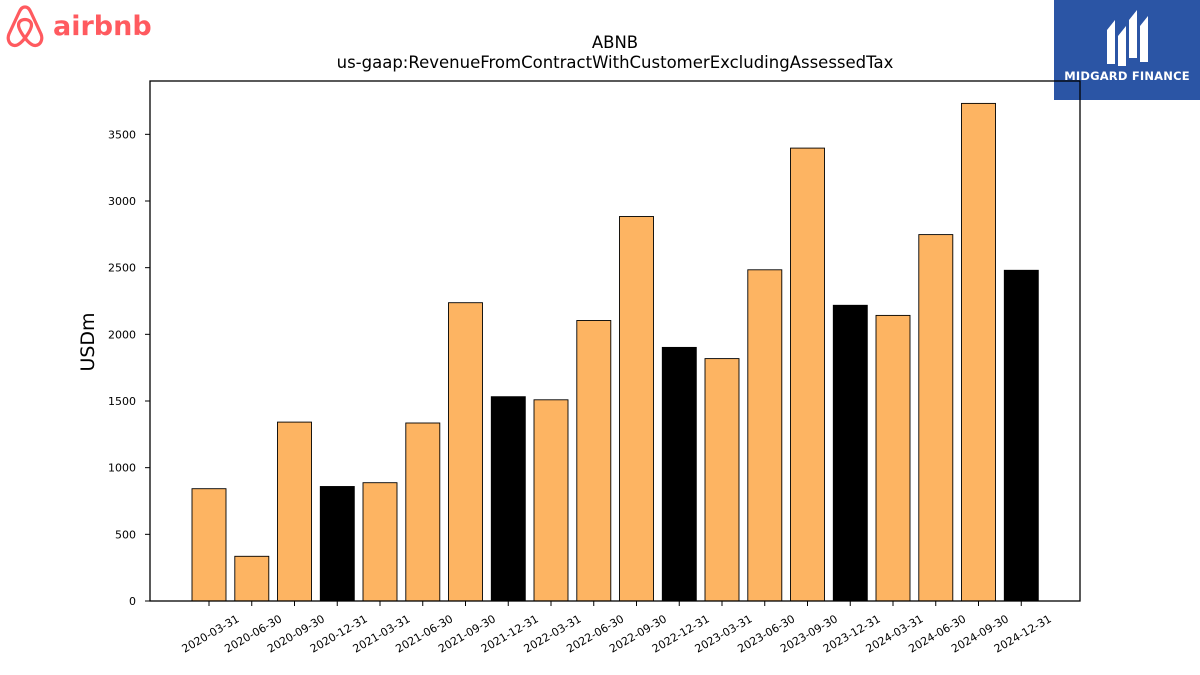 The height and width of the screenshot is (675, 1200). What do you see at coordinates (122, 401) in the screenshot?
I see `y-tick-label: 1500` at bounding box center [122, 401].